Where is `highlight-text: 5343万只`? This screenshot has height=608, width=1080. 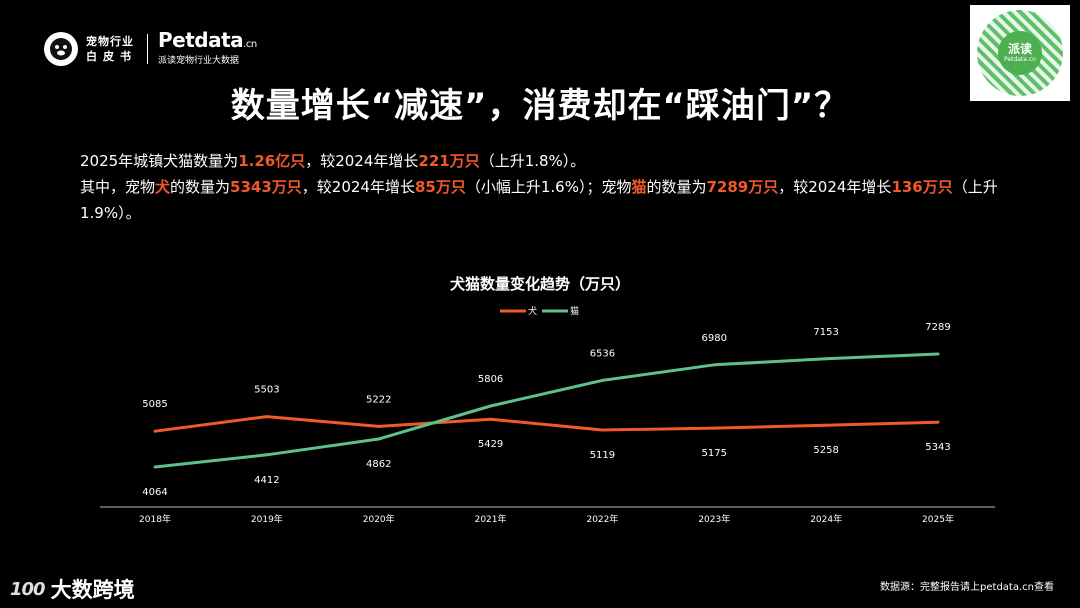 highlight-text: 5343万只 is located at coordinates (266, 187).